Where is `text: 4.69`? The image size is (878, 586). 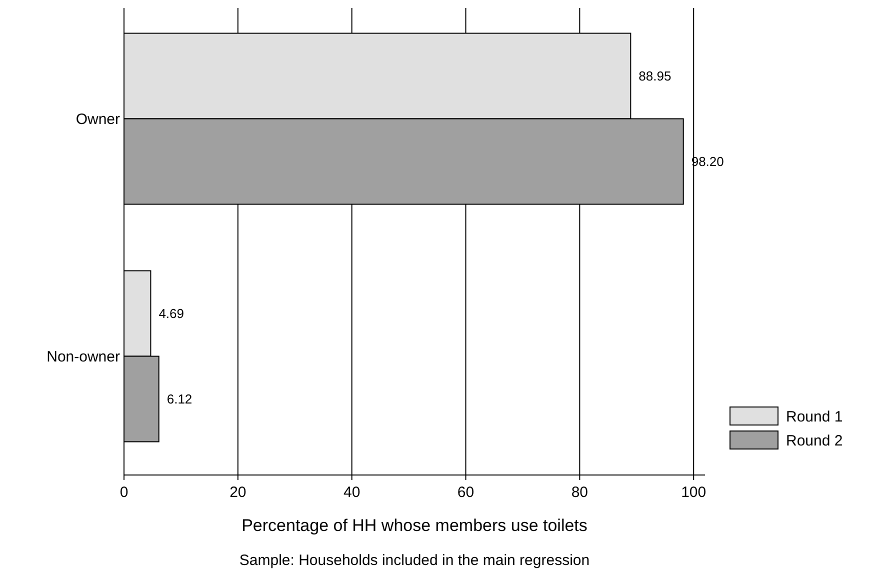
text: 4.69 is located at coordinates (171, 314).